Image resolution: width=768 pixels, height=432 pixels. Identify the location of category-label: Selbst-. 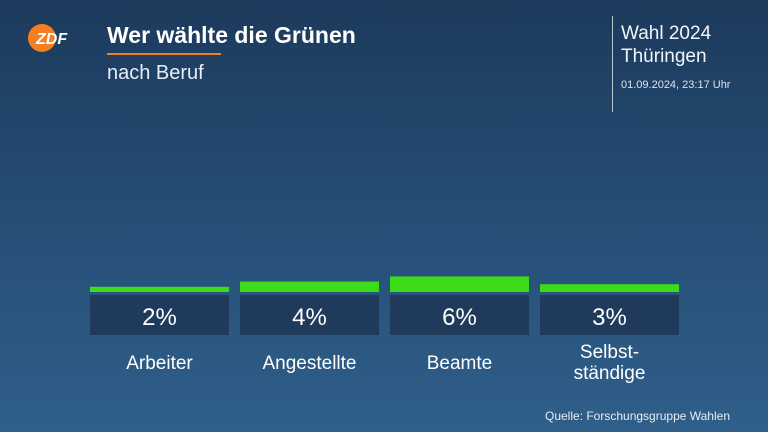
(609, 352).